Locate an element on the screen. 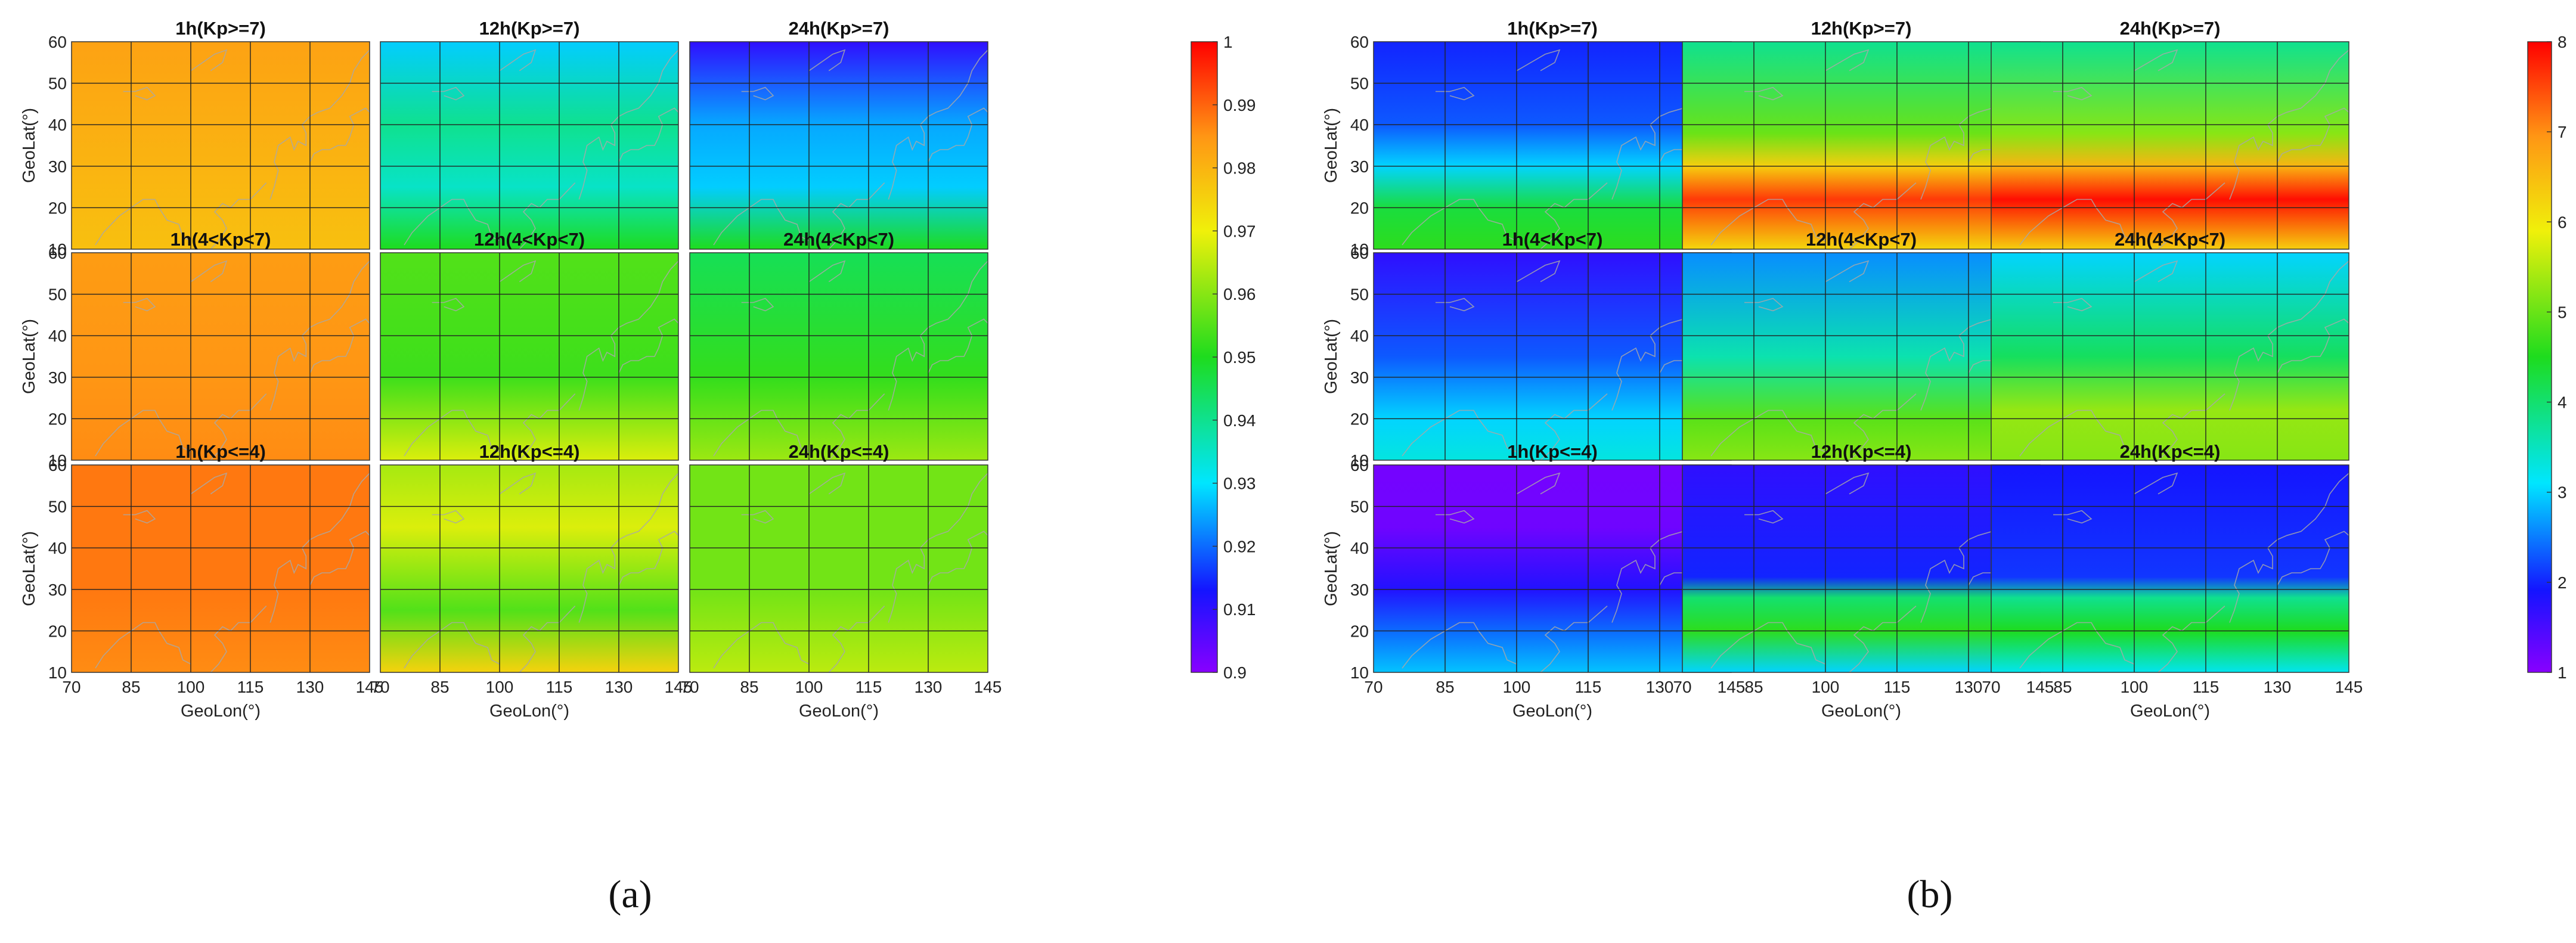 Image resolution: width=2576 pixels, height=943 pixels. subplot-b-3: 24h(Kp>=7) is located at coordinates (2170, 134).